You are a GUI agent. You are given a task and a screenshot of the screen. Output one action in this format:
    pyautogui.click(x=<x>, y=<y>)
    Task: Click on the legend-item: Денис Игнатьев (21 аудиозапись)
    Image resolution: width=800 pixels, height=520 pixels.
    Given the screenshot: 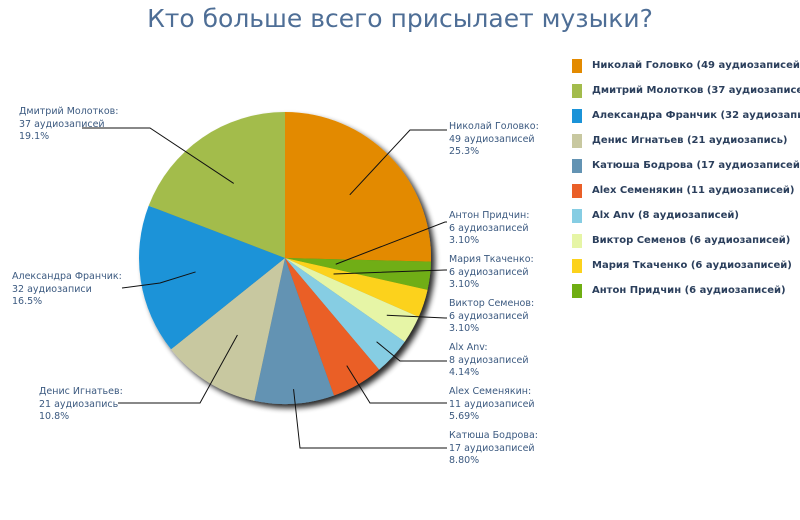 What is the action you would take?
    pyautogui.click(x=686, y=140)
    